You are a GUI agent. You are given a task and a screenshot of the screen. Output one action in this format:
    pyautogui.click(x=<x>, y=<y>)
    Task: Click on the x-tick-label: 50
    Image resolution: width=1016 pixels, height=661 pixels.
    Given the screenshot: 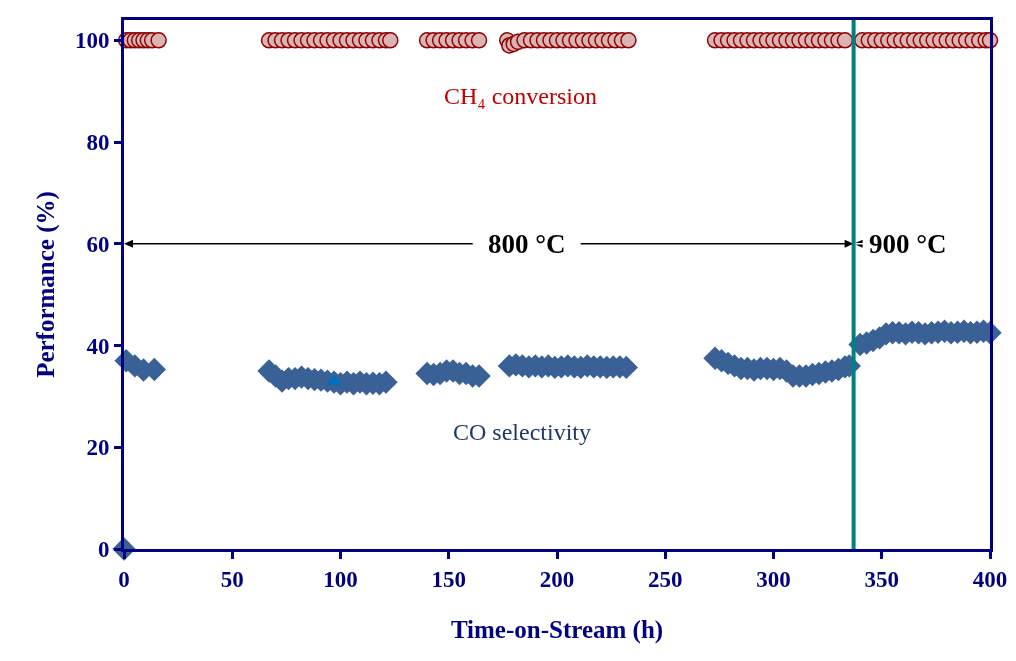 What is the action you would take?
    pyautogui.click(x=232, y=579)
    